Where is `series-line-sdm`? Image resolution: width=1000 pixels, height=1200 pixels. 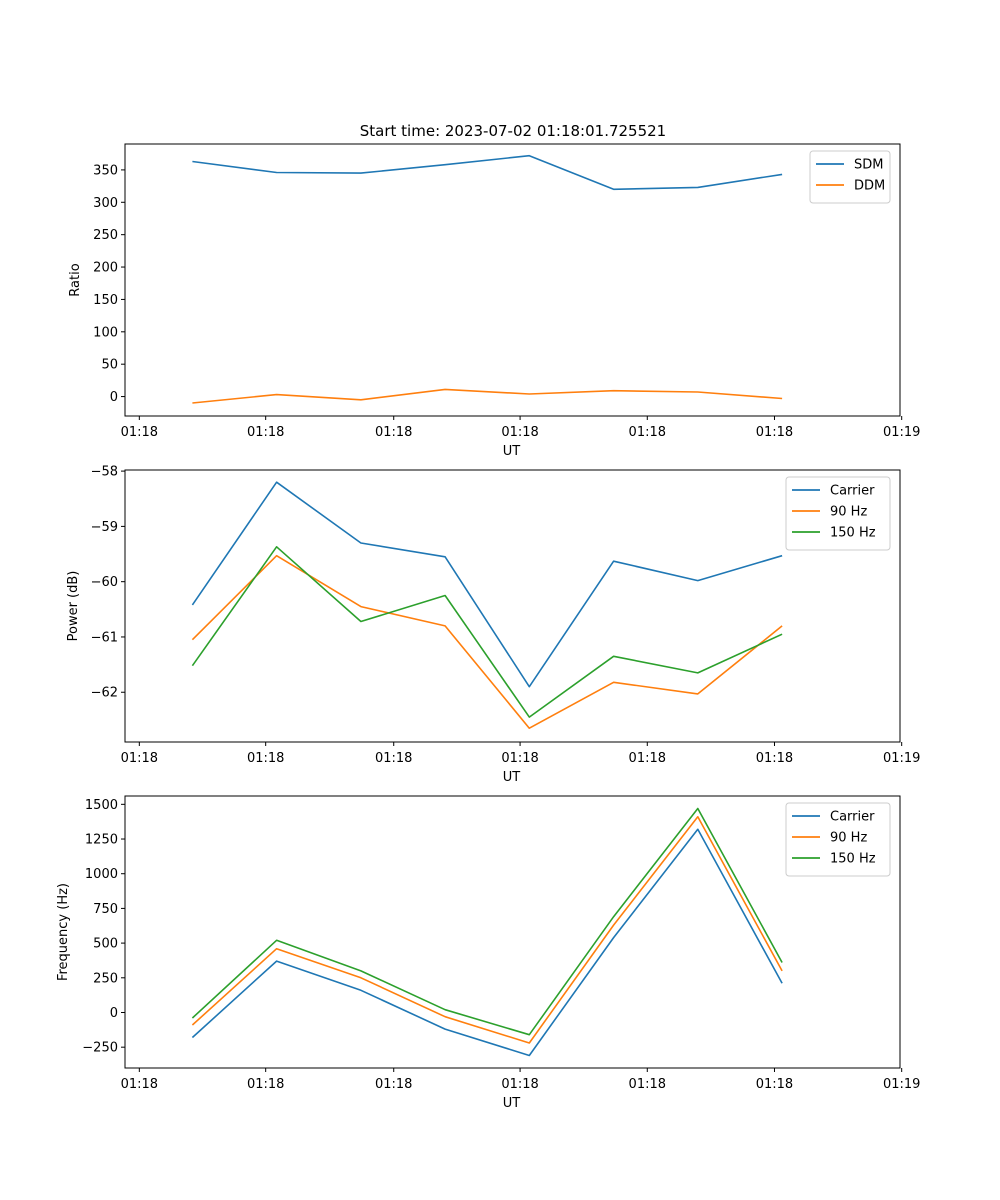
series-line-sdm is located at coordinates (487, 172).